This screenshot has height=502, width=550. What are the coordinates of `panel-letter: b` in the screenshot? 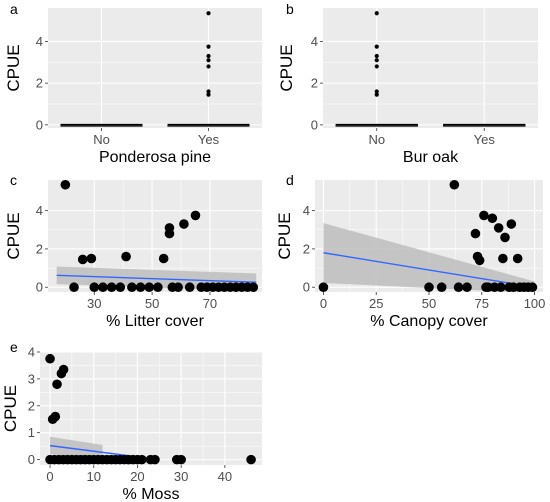 It's located at (290, 9).